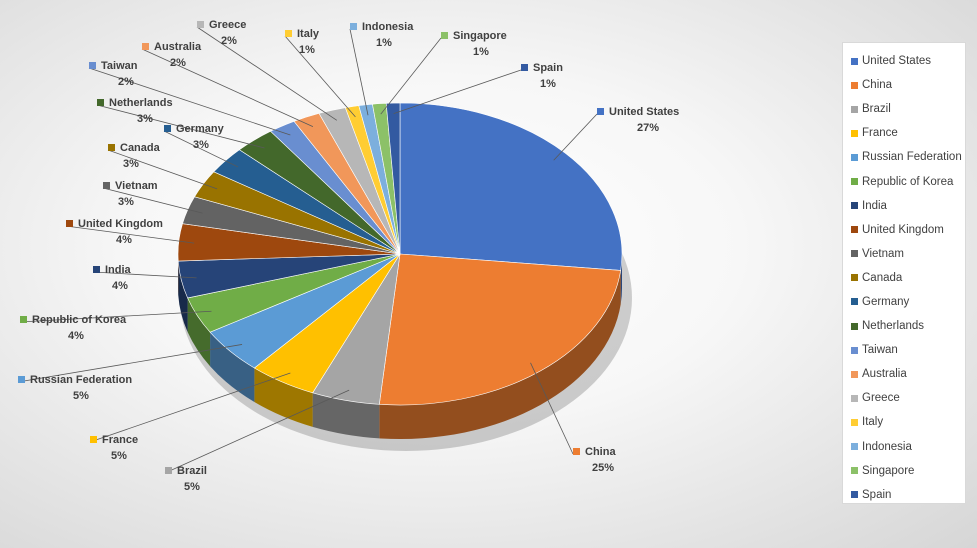 This screenshot has height=548, width=977. What do you see at coordinates (100, 102) in the screenshot?
I see `label-marker-netherlands` at bounding box center [100, 102].